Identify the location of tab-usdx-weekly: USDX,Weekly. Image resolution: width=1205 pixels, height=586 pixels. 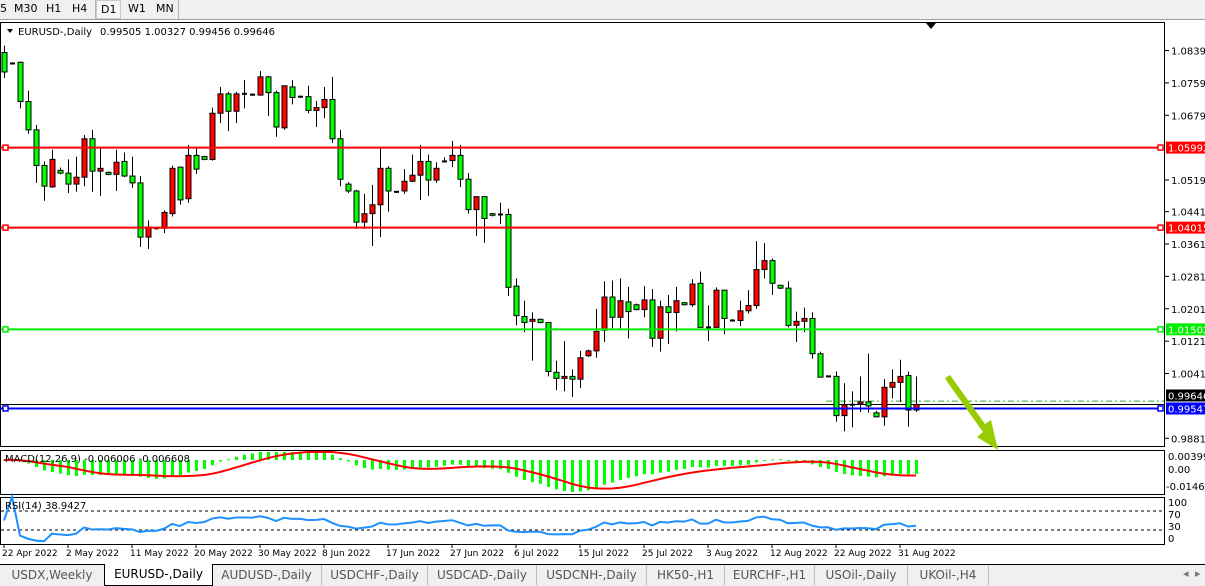
(52, 575).